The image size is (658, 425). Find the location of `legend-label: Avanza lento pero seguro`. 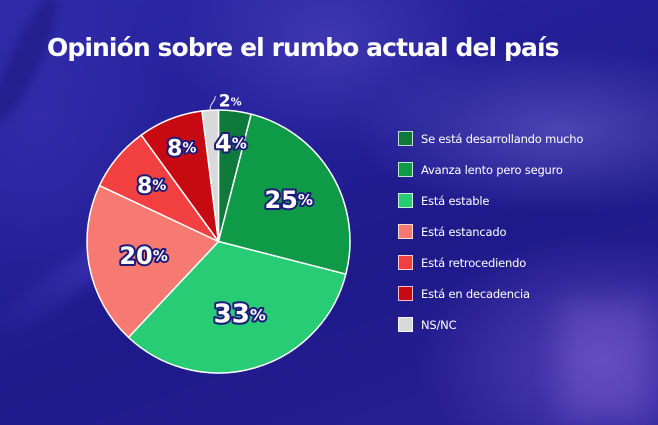

legend-label: Avanza lento pero seguro is located at coordinates (492, 169).